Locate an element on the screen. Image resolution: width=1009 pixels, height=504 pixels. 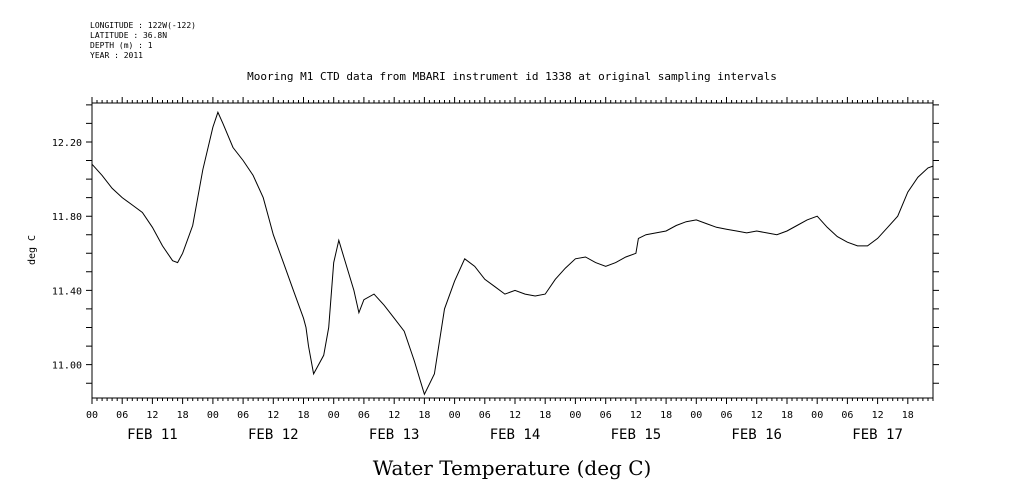
y-tick-labels: 11.00 11.40 11.80 12.20 is located at coordinates (67, 255).